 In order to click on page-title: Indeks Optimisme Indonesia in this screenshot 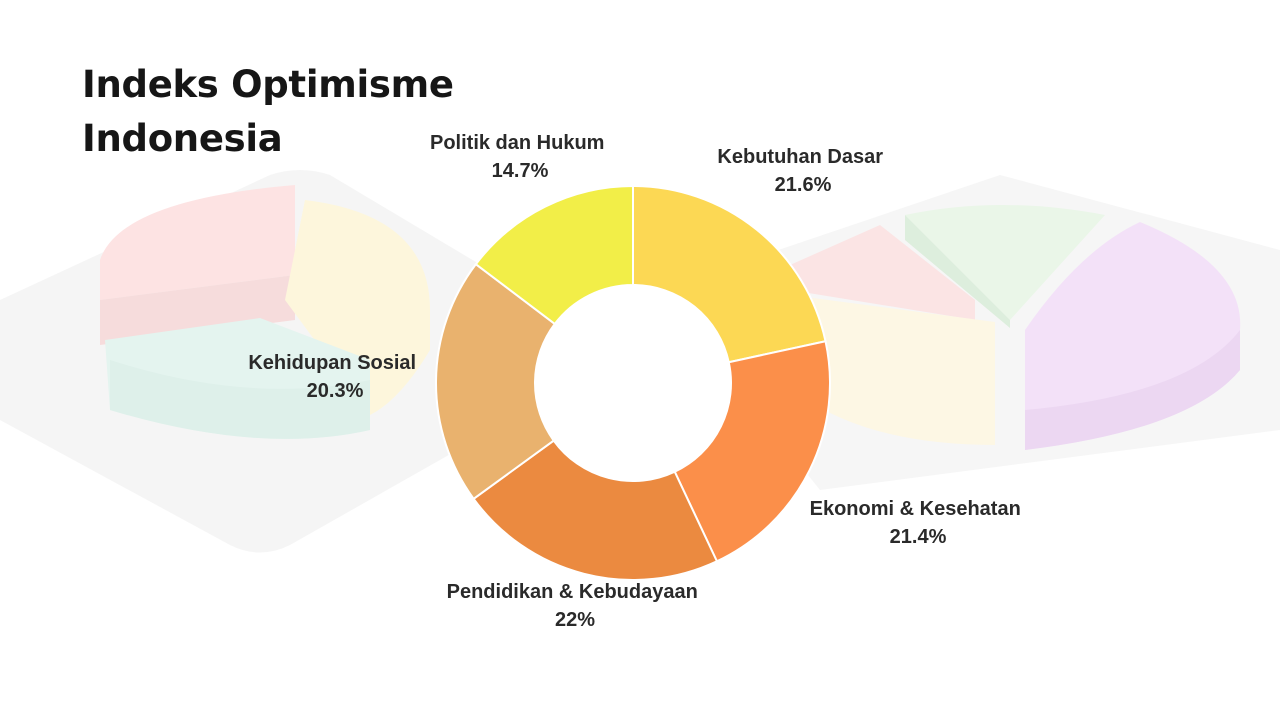, I will do `click(268, 112)`.